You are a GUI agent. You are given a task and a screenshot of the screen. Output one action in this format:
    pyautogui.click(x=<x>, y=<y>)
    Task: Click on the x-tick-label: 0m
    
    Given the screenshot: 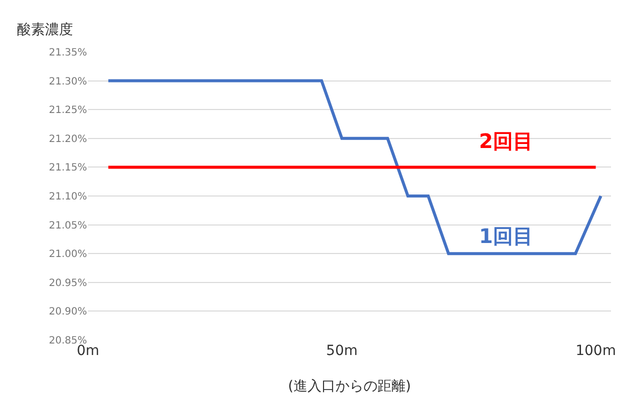 What is the action you would take?
    pyautogui.click(x=88, y=351)
    